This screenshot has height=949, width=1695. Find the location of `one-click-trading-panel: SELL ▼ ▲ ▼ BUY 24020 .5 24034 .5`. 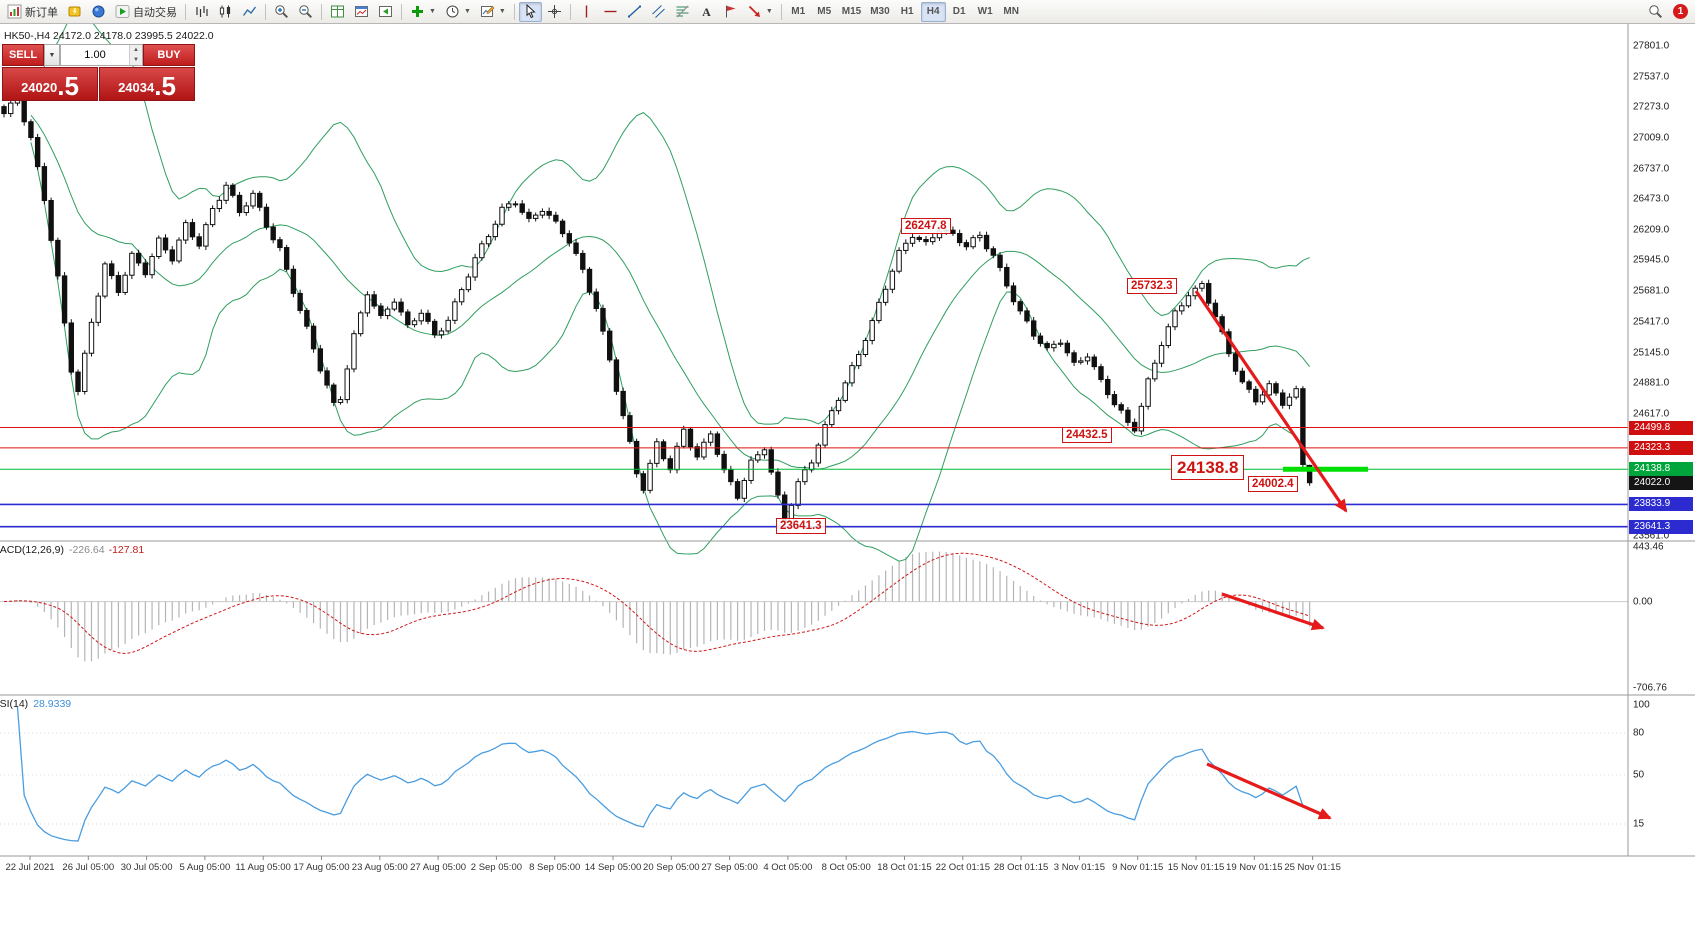

one-click-trading-panel: SELL ▼ ▲ ▼ BUY 24020 .5 24034 .5 is located at coordinates (98, 72).